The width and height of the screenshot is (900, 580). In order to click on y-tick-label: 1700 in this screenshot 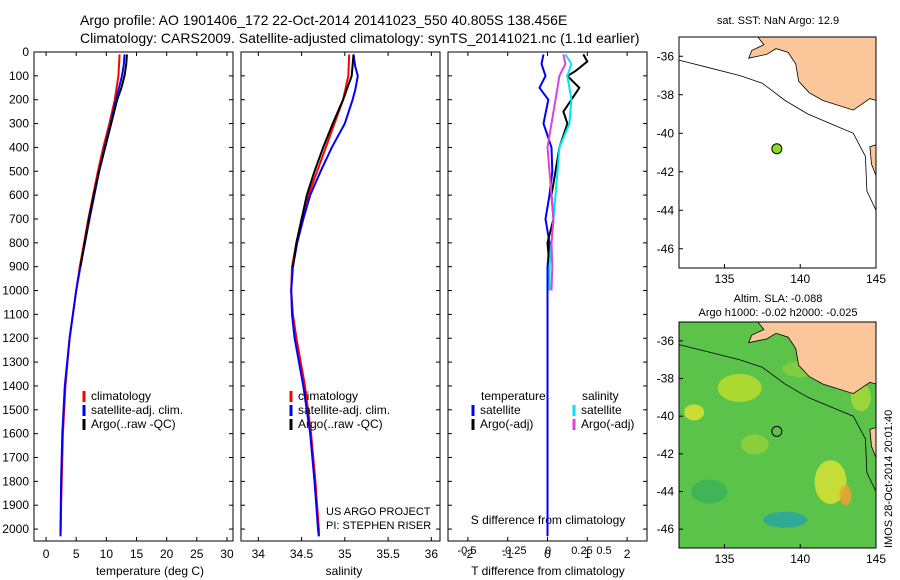, I will do `click(15, 458)`.